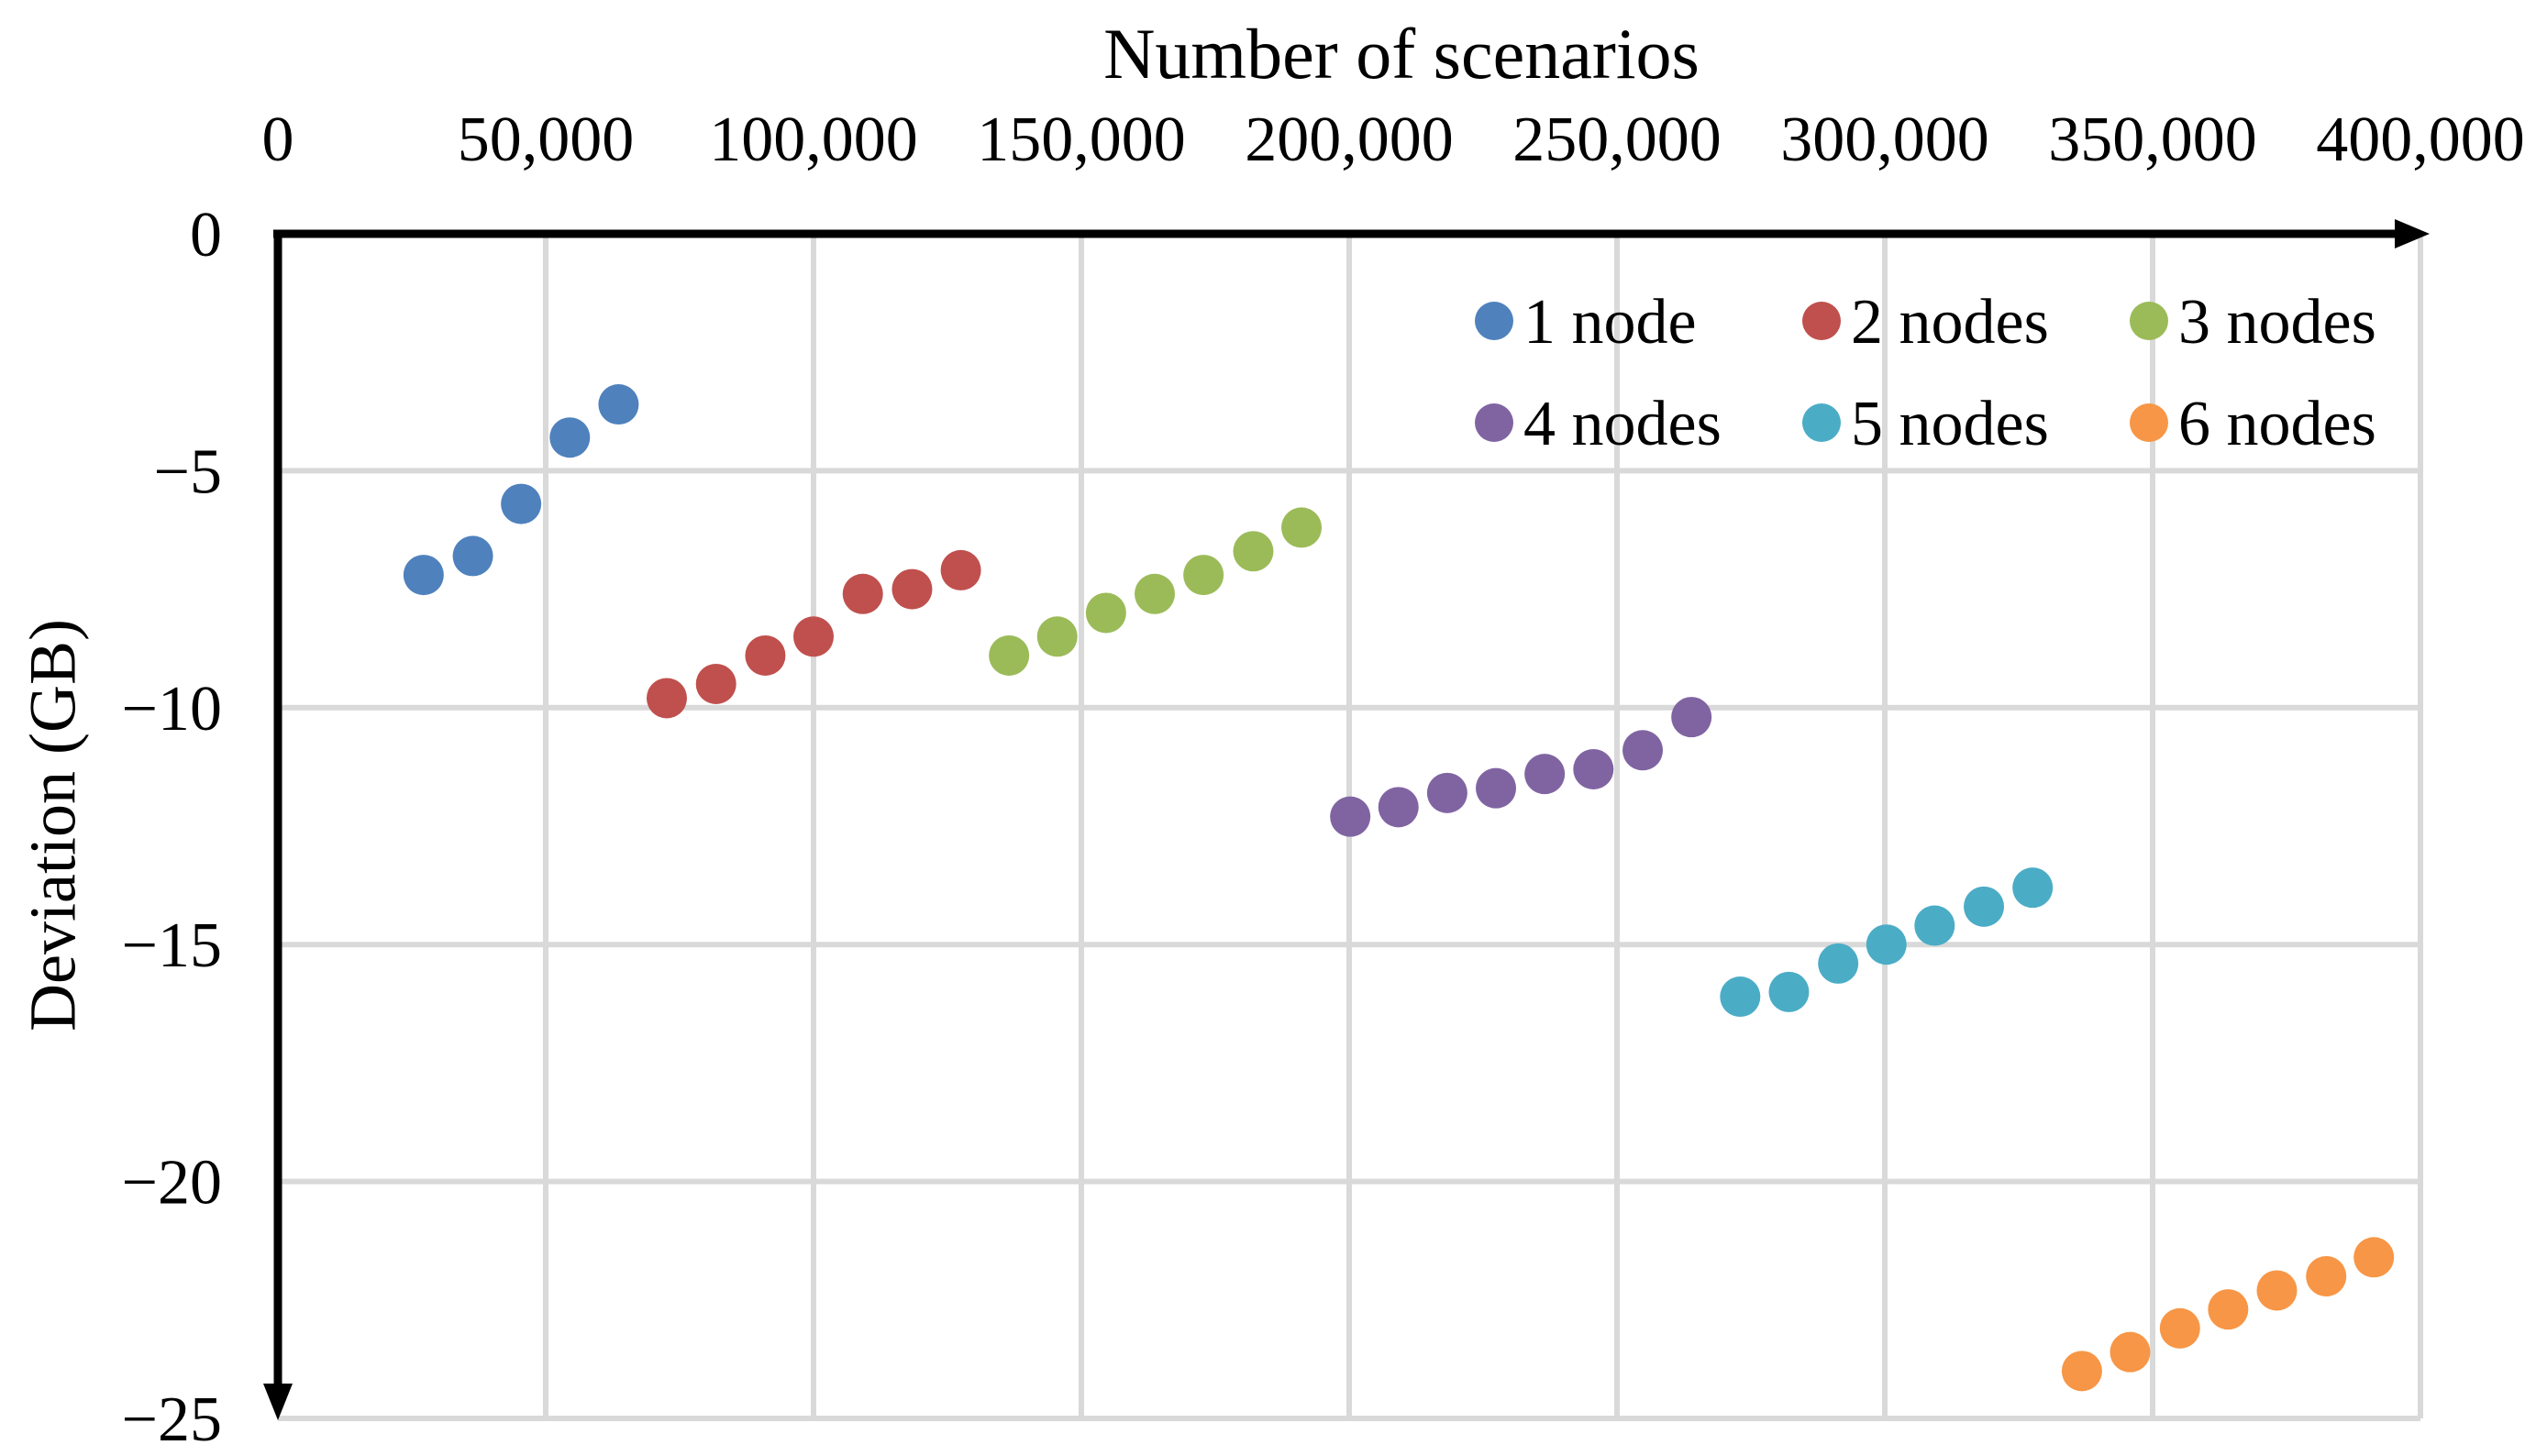  Describe the element at coordinates (278, 140) in the screenshot. I see `x-tick-label: 0` at that location.